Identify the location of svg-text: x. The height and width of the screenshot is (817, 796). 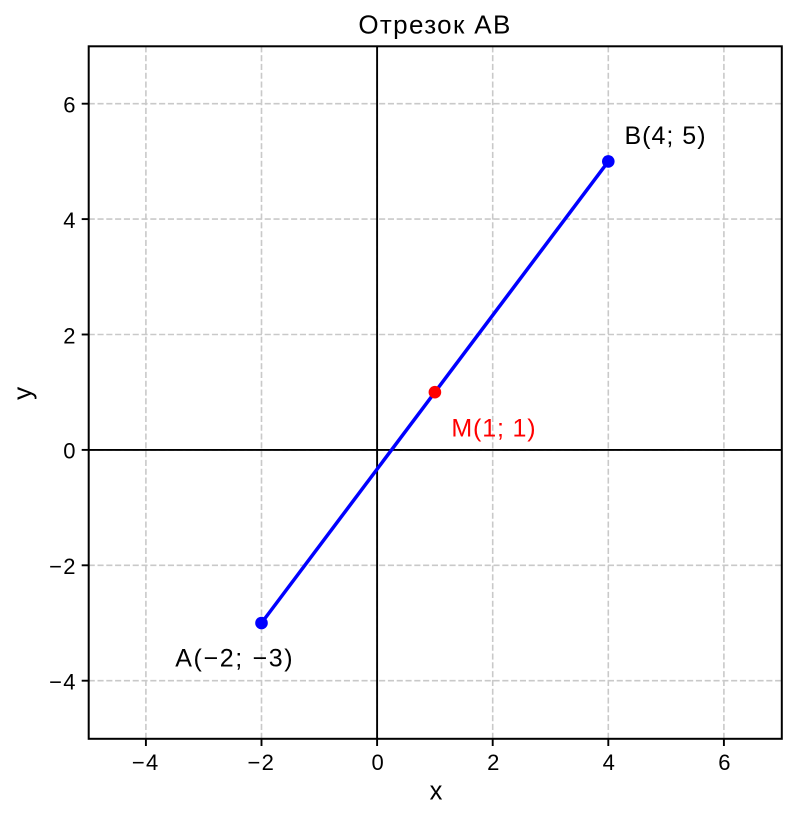
(436, 792).